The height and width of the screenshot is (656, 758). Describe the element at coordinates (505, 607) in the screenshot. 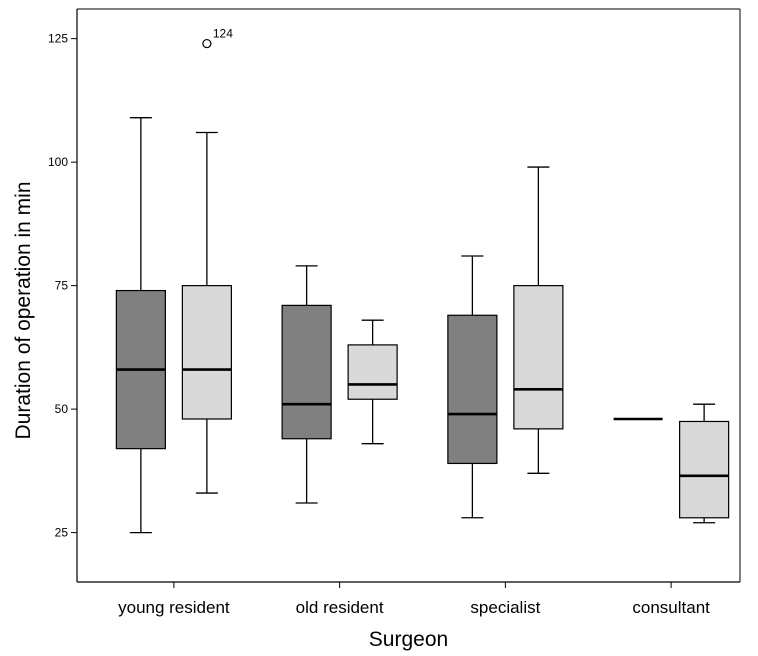

I see `x-tick-label: specialist` at that location.